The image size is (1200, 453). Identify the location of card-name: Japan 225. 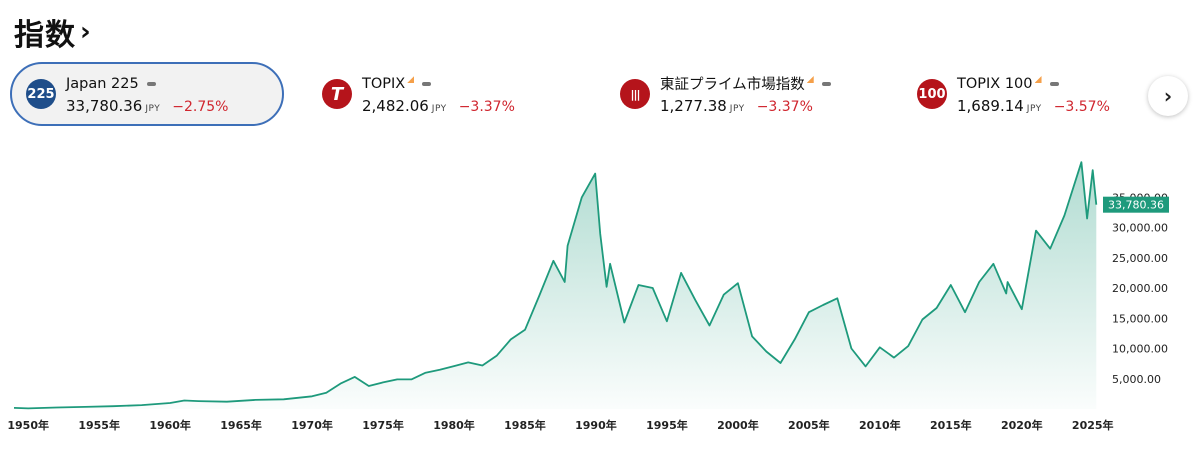
(102, 83).